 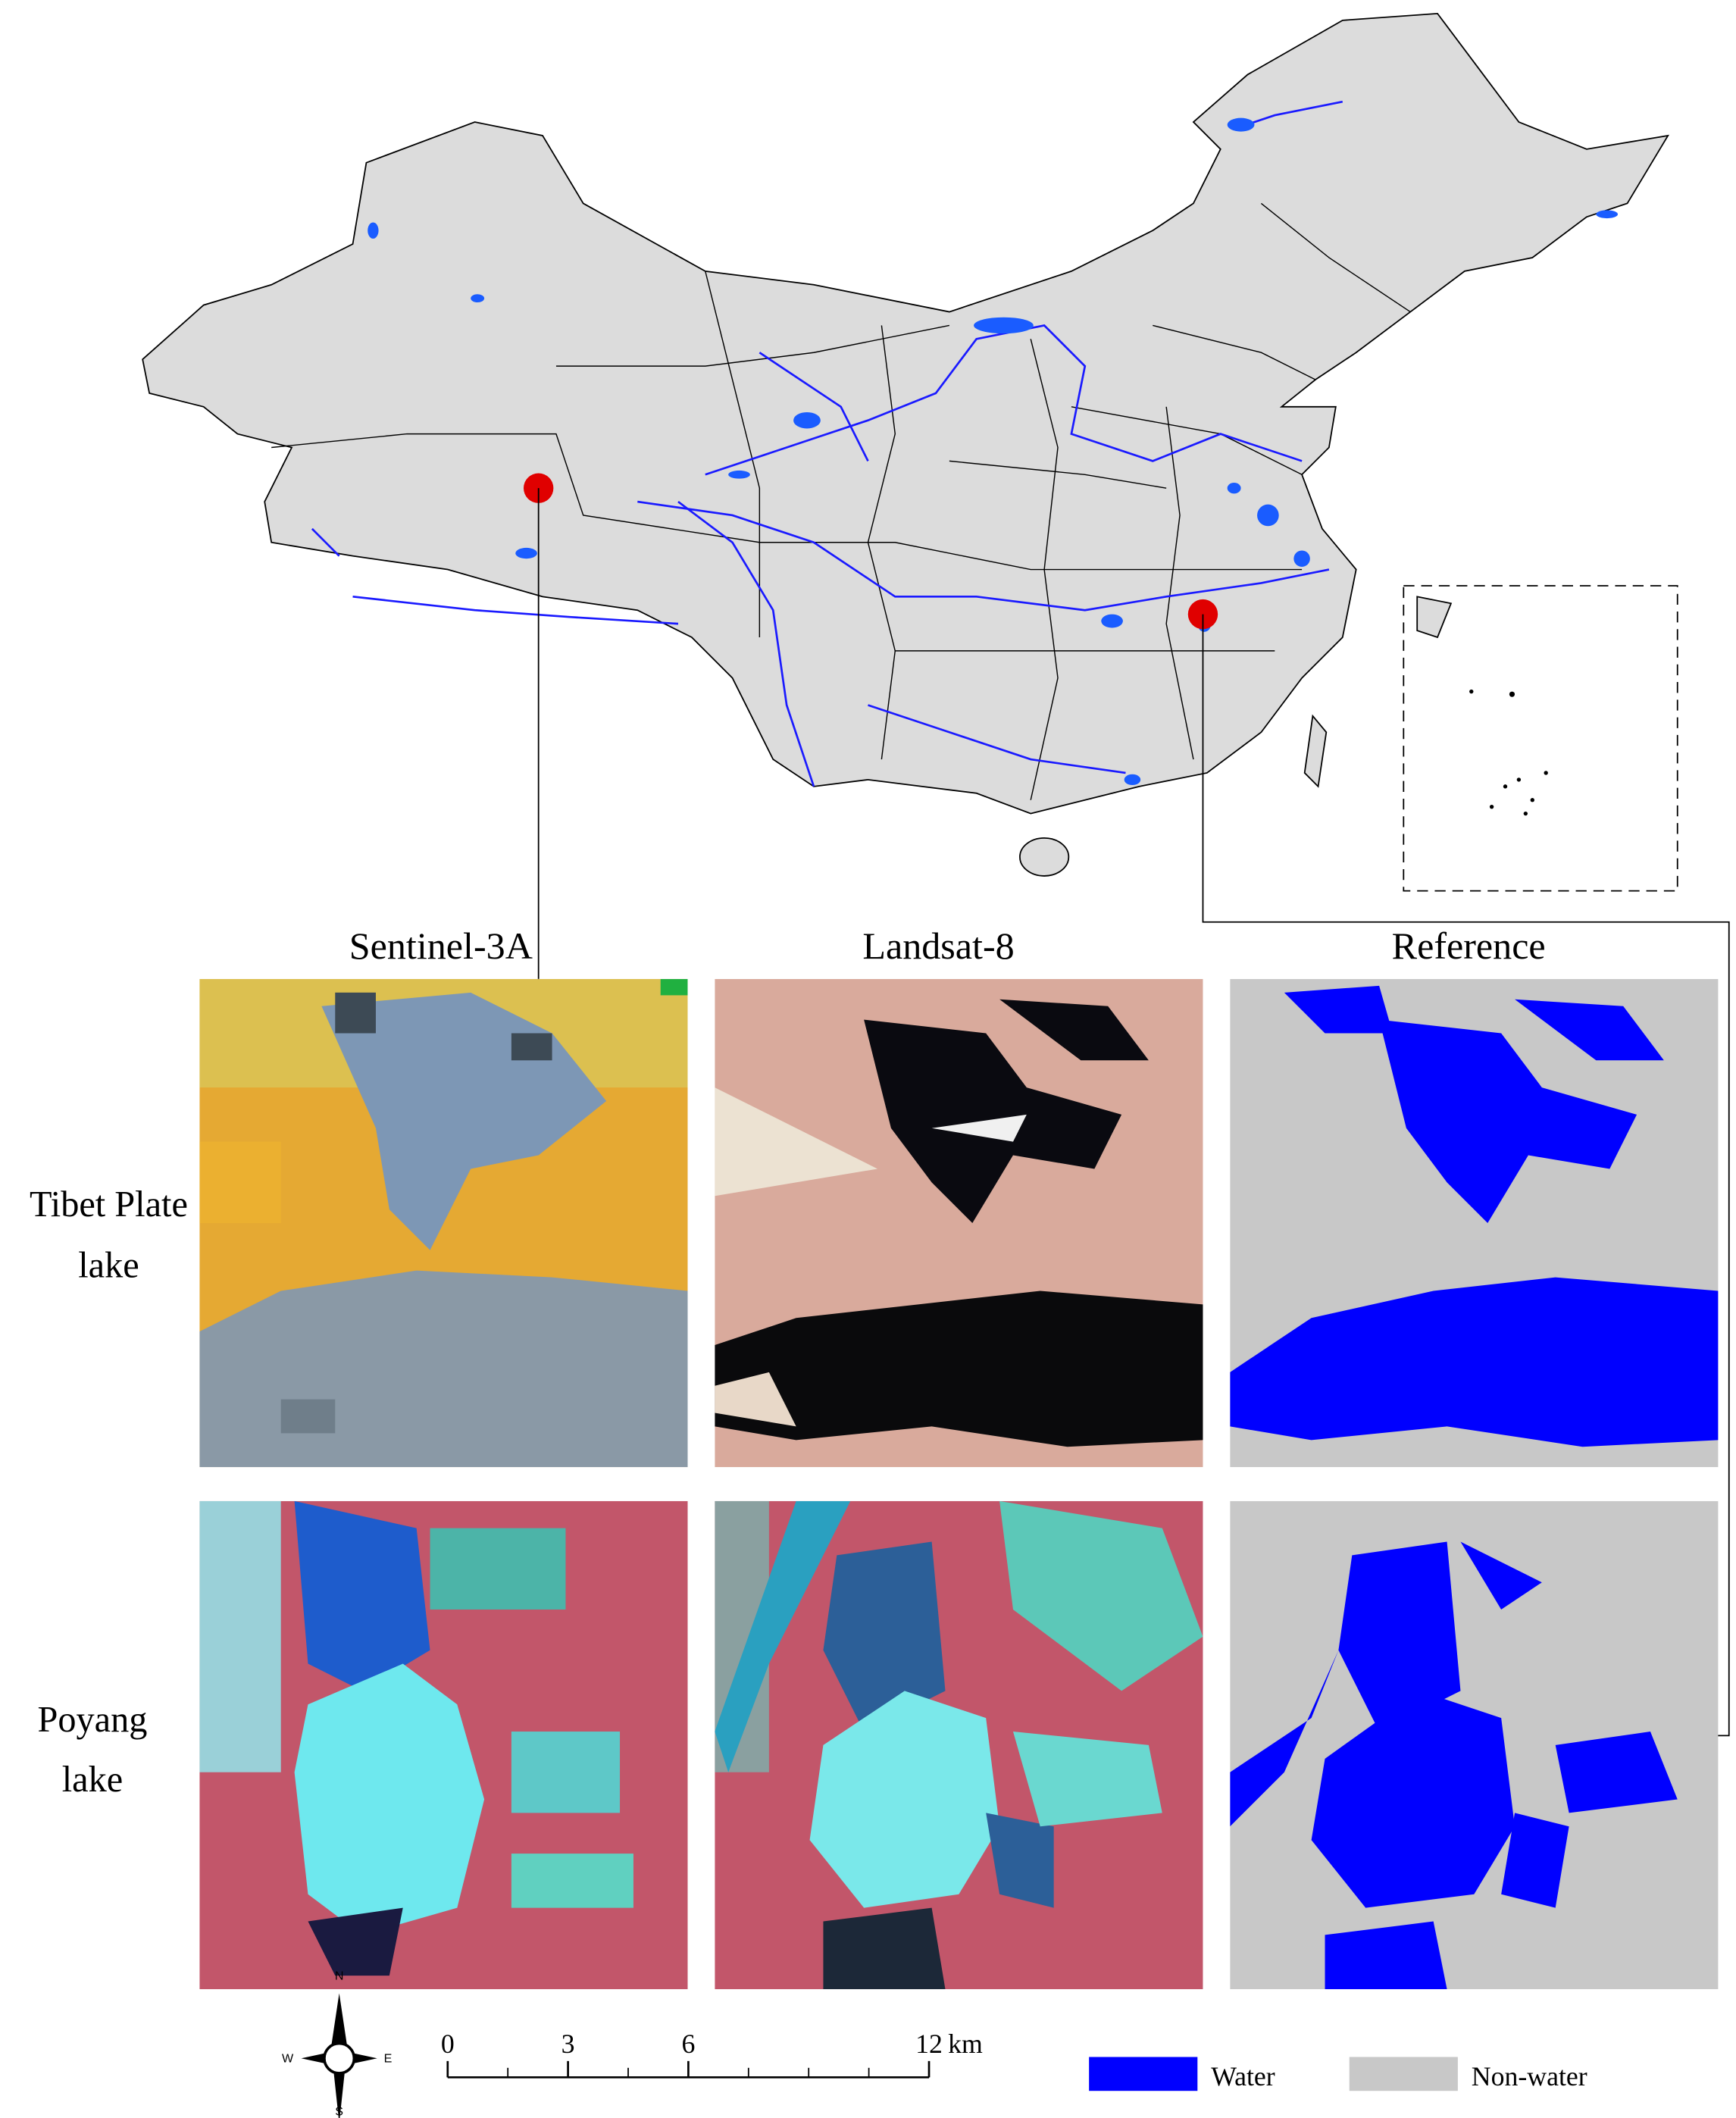 I want to click on legend-label: Non-water, so click(x=1529, y=2076).